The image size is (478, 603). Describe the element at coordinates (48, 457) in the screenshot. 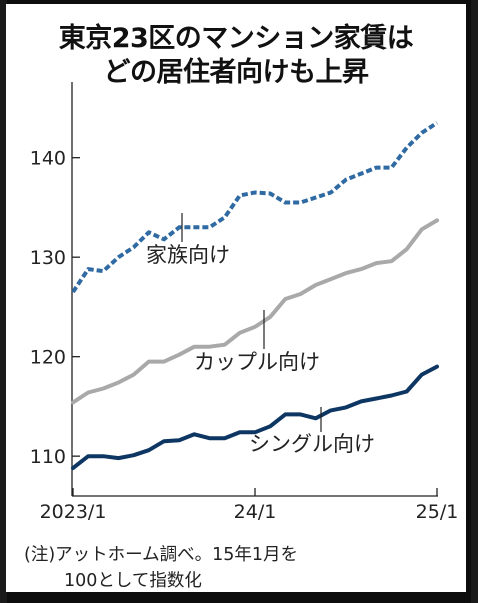

I see `y-tick-label: 110` at that location.